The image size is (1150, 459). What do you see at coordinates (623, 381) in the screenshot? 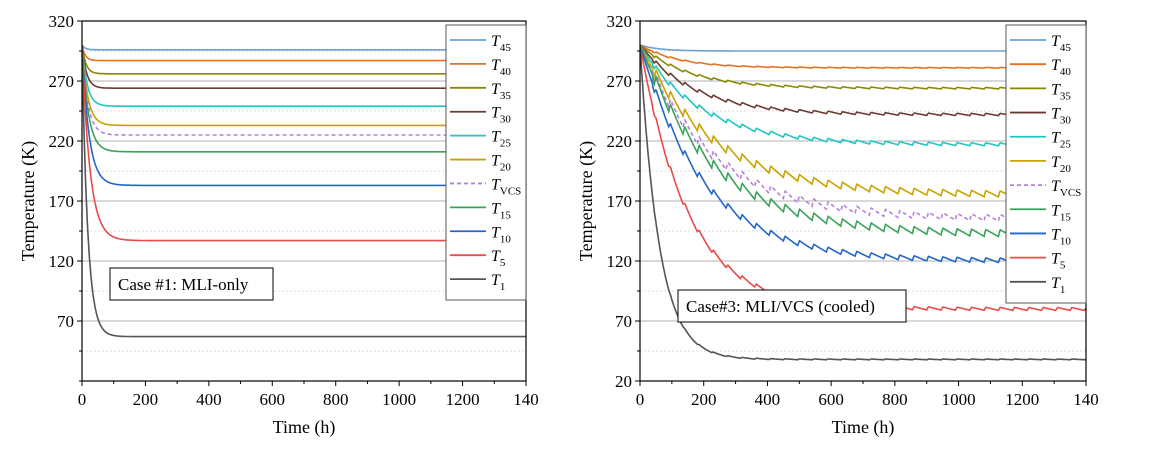
I see `case3-ytick-label: 20` at bounding box center [623, 381].